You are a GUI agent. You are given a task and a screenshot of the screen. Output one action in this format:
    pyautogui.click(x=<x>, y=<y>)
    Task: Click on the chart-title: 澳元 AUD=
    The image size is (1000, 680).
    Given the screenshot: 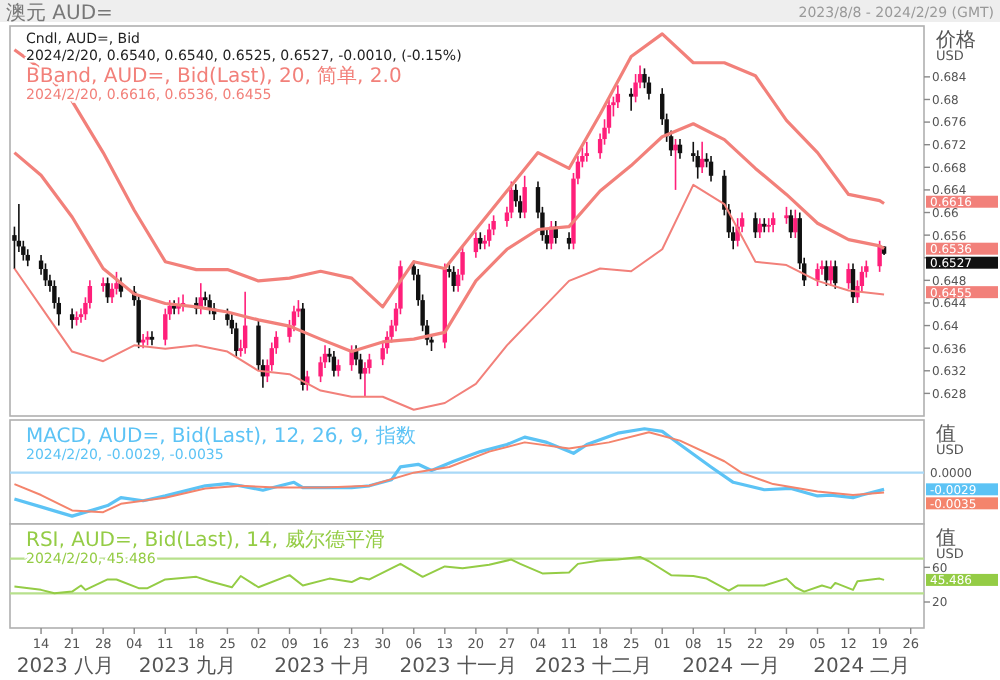 What is the action you would take?
    pyautogui.click(x=59, y=13)
    